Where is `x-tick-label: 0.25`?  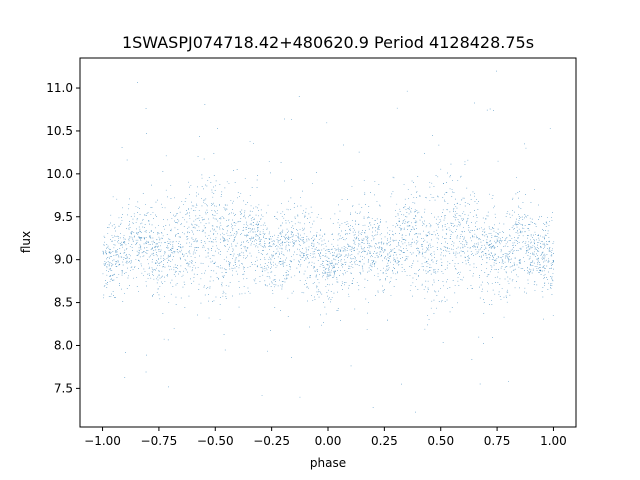
x-tick-label: 0.25 is located at coordinates (384, 441).